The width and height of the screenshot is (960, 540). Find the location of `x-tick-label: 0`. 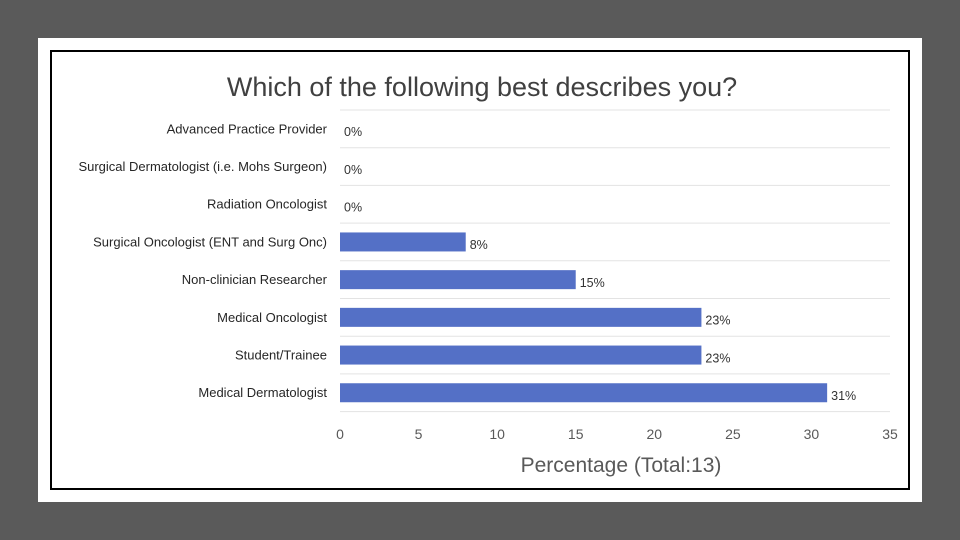

x-tick-label: 0 is located at coordinates (340, 434).